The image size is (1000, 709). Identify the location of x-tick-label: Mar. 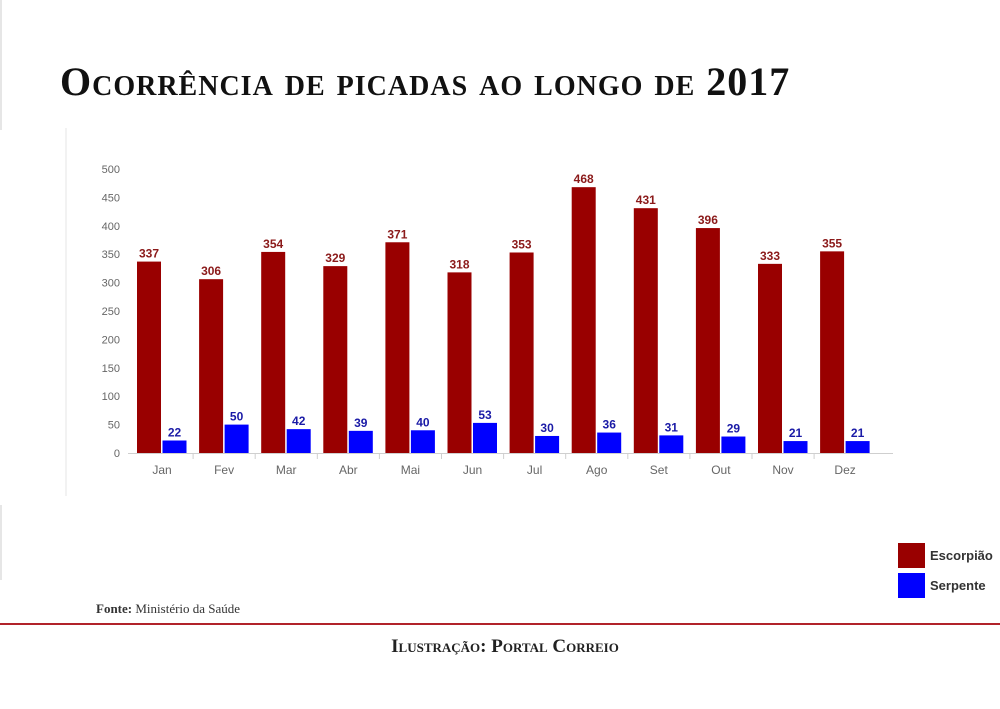
(286, 470).